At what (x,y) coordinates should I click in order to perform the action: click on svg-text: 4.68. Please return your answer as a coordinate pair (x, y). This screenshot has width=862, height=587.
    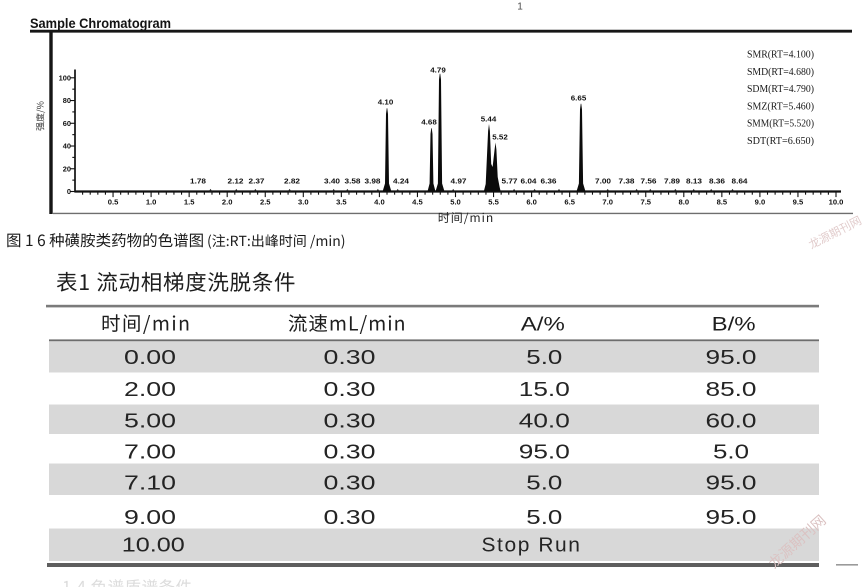
    Looking at the image, I should click on (429, 122).